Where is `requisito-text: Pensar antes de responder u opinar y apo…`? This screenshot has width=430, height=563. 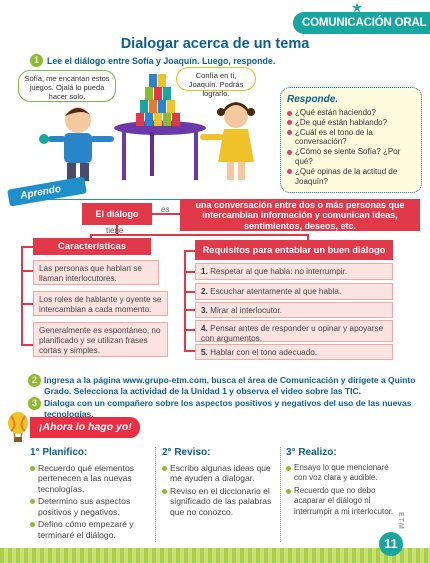 requisito-text: Pensar antes de responder u opinar y apo… is located at coordinates (292, 333).